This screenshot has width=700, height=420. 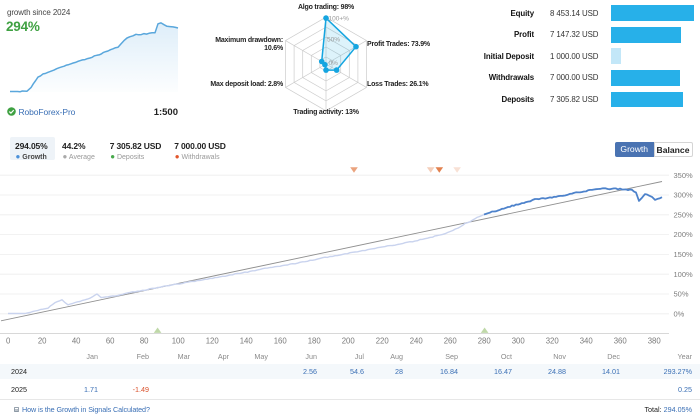 What do you see at coordinates (587, 341) in the screenshot?
I see `svg-text: 340` at bounding box center [587, 341].